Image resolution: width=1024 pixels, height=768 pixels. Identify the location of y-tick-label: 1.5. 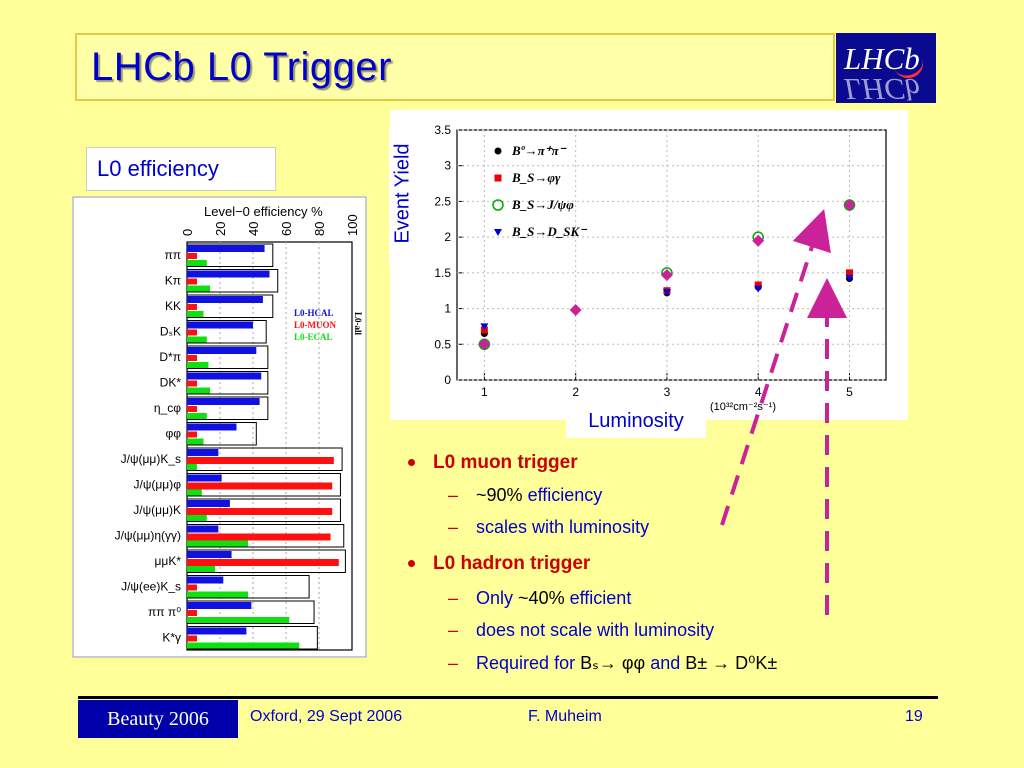
(442, 273).